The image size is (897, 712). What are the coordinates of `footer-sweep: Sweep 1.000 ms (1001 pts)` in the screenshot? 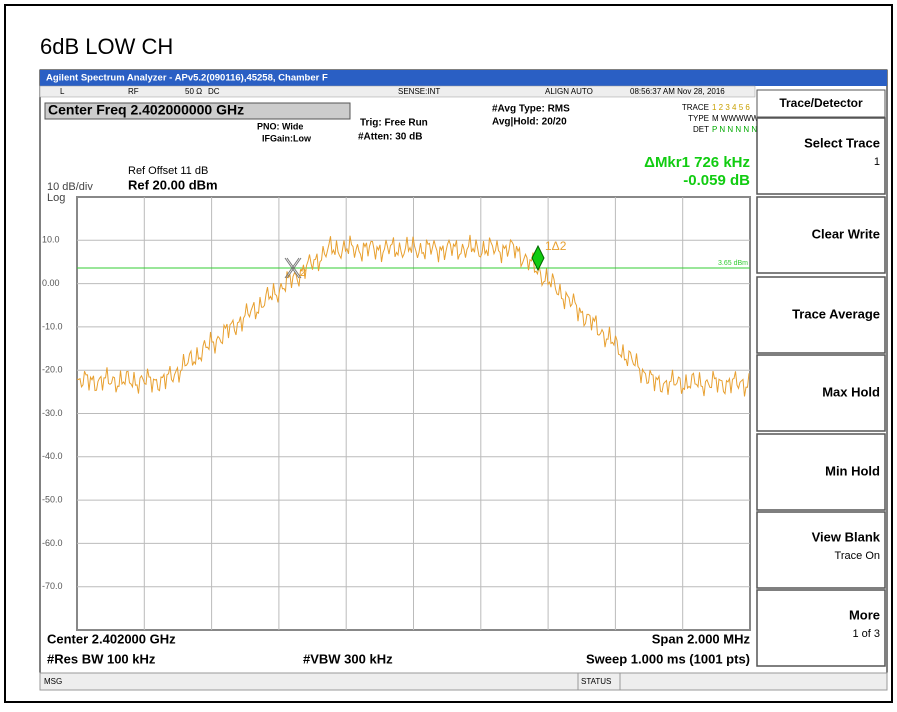 It's located at (668, 658).